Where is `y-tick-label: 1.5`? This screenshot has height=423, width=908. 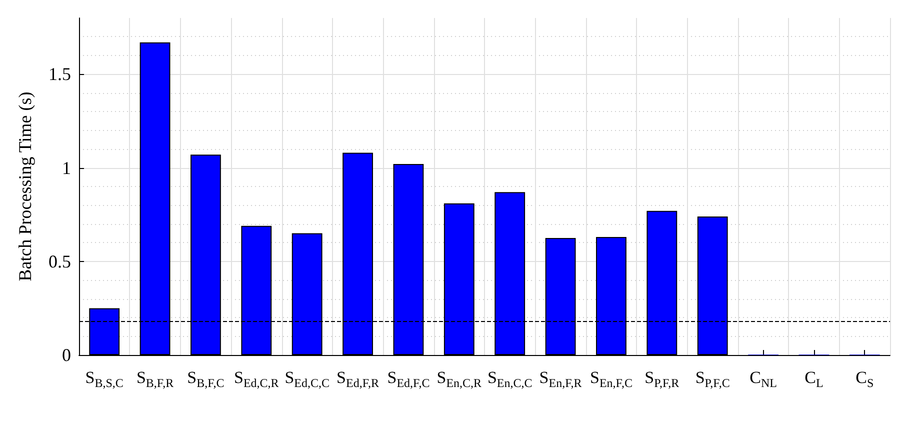 y-tick-label: 1.5 is located at coordinates (59, 74).